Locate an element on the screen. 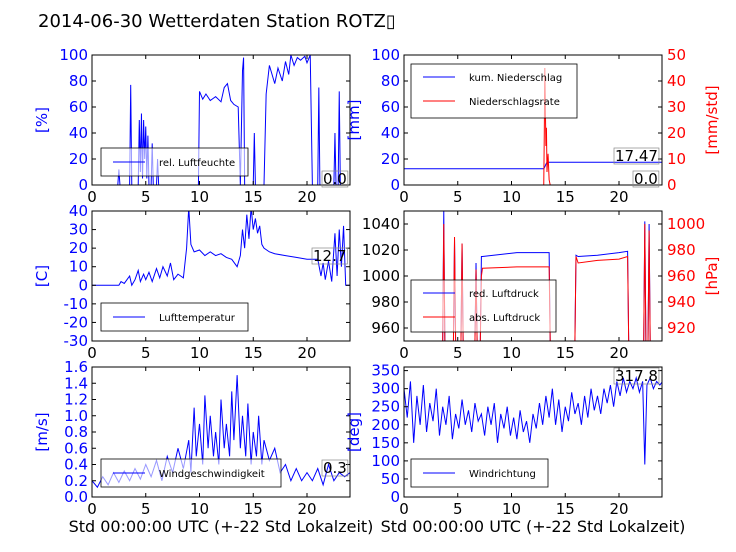 Image resolution: width=736 pixels, height=552 pixels. y-tick-label: 0.2 is located at coordinates (76, 481).